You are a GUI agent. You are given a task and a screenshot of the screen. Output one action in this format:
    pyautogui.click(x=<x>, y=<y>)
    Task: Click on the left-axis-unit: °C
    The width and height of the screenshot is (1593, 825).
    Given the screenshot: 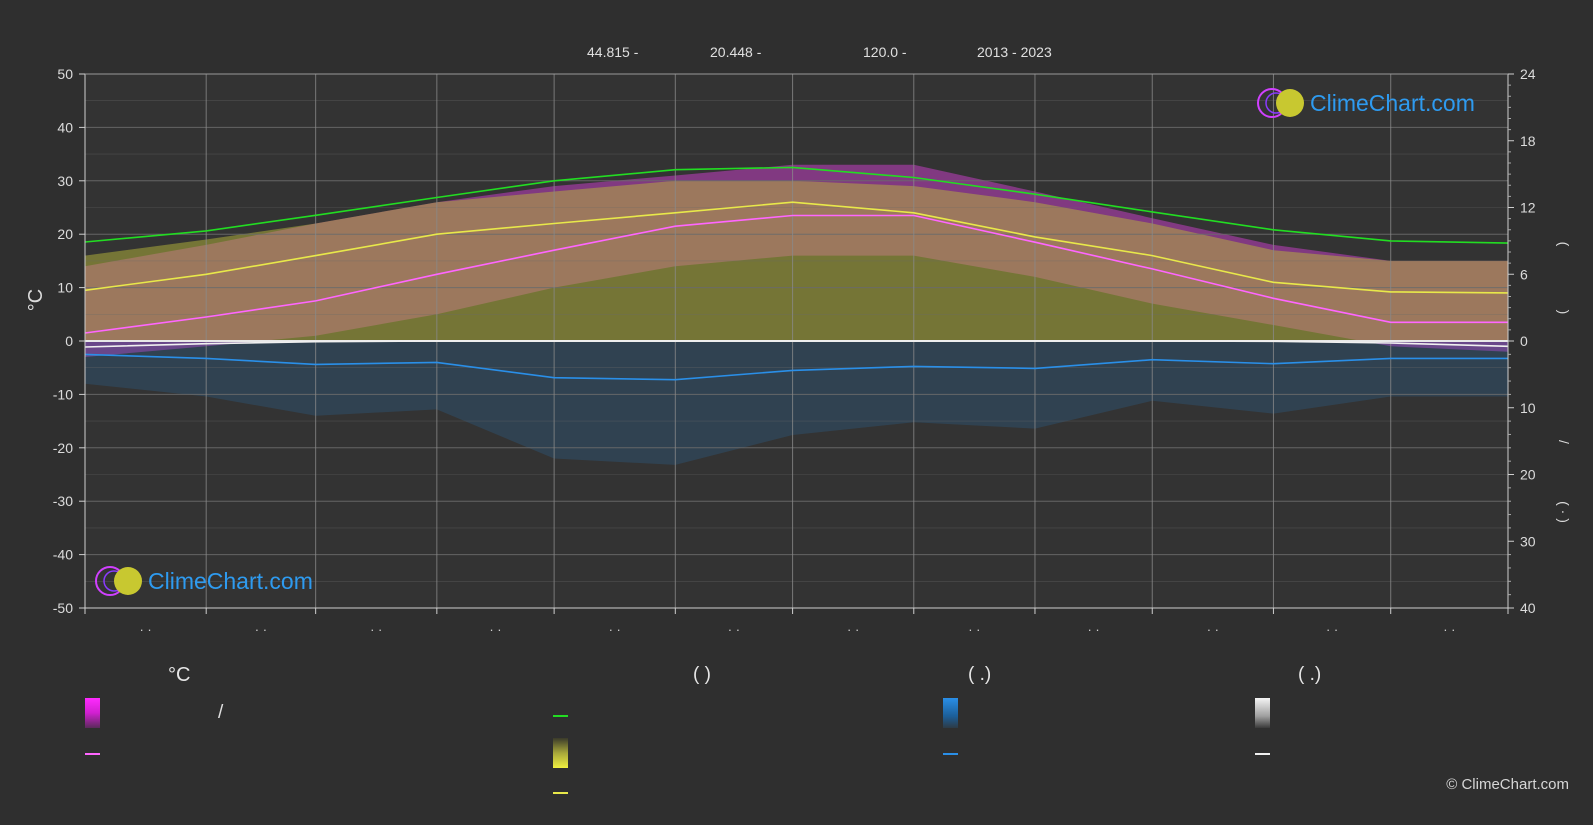 What is the action you would take?
    pyautogui.click(x=36, y=300)
    